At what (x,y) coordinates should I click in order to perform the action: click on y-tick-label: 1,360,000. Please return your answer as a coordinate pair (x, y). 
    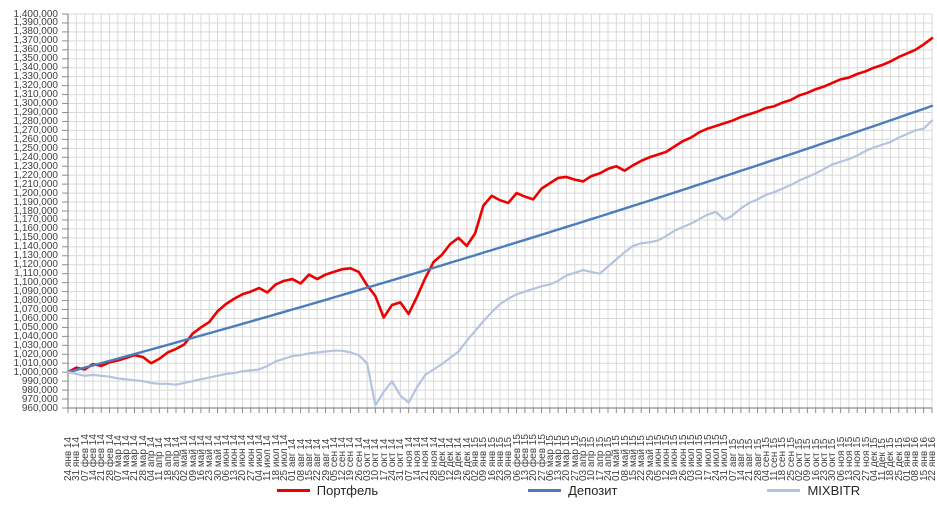
    Looking at the image, I should click on (36, 50).